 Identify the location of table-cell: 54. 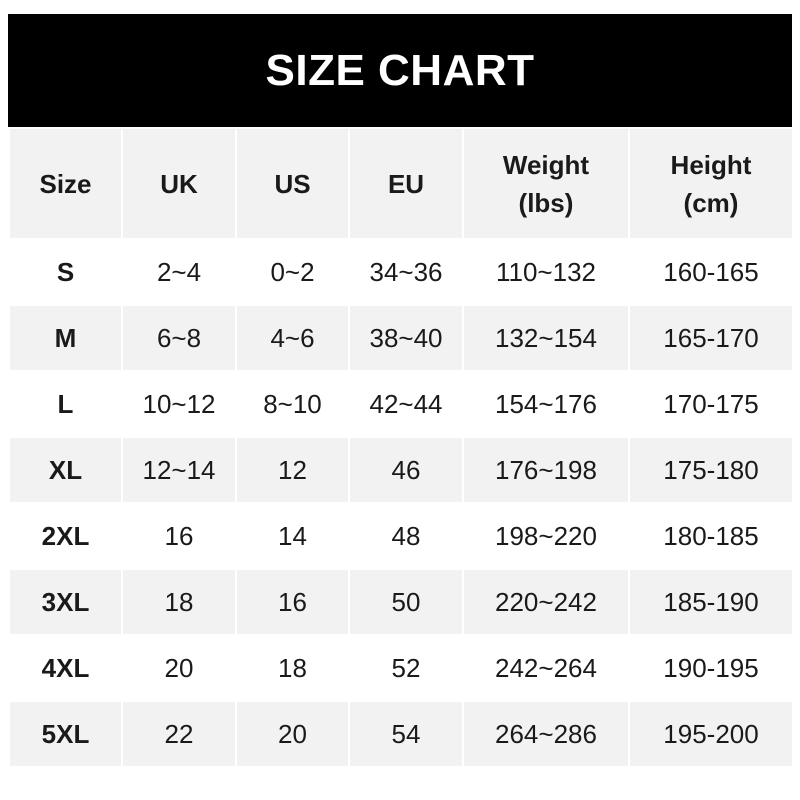
(406, 734).